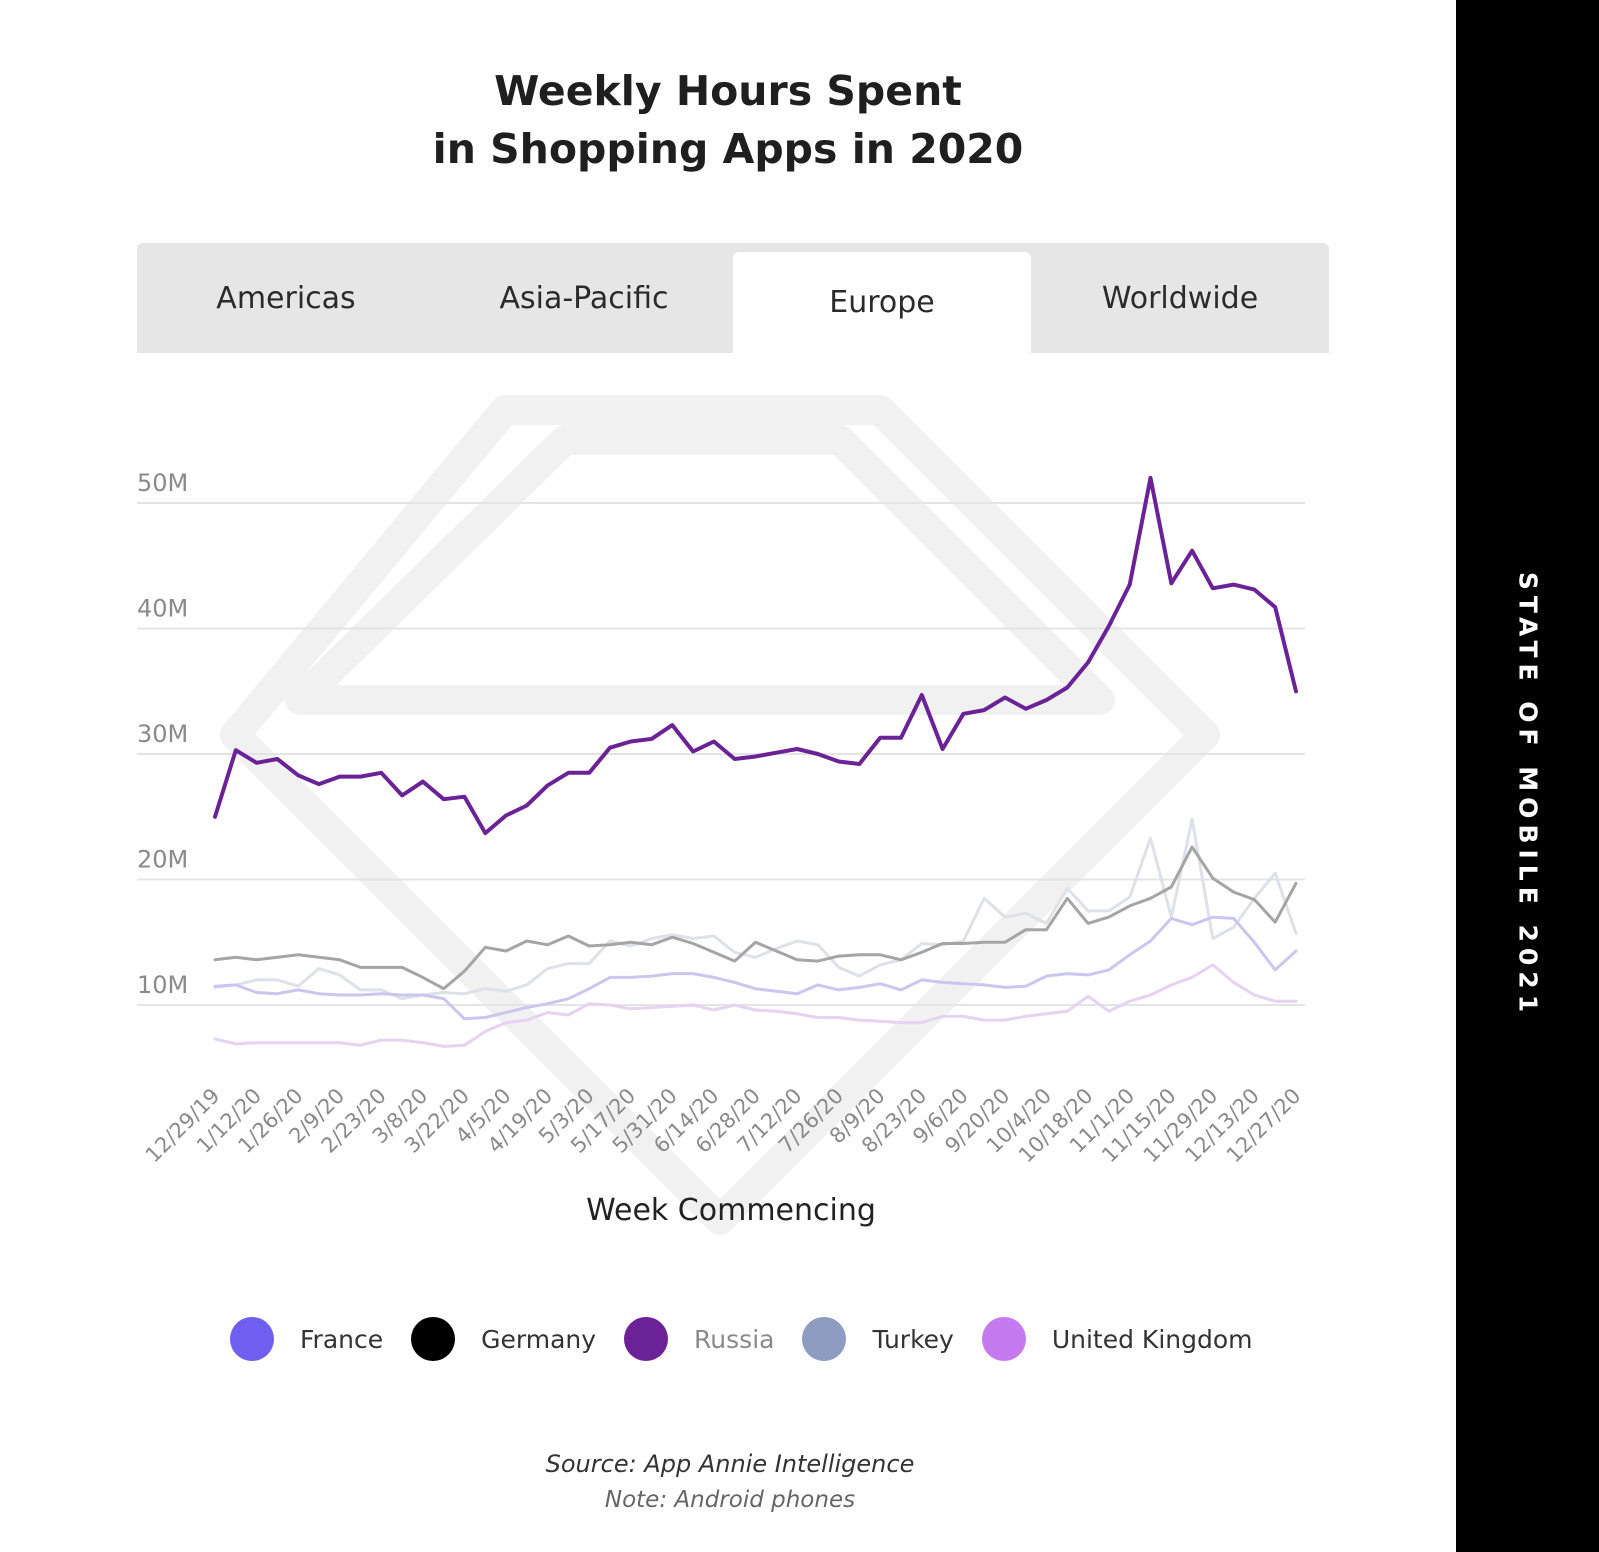  Describe the element at coordinates (342, 1339) in the screenshot. I see `legend-label-france: France` at that location.